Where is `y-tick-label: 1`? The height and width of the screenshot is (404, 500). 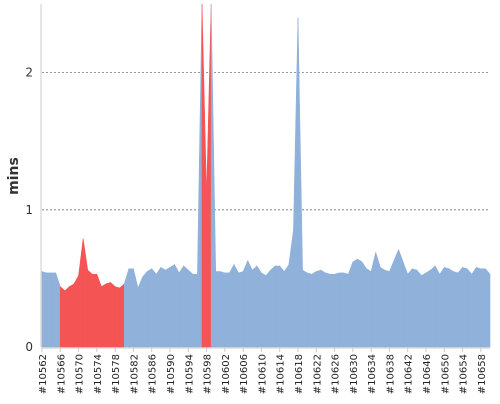 y-tick-label: 1 is located at coordinates (29, 210).